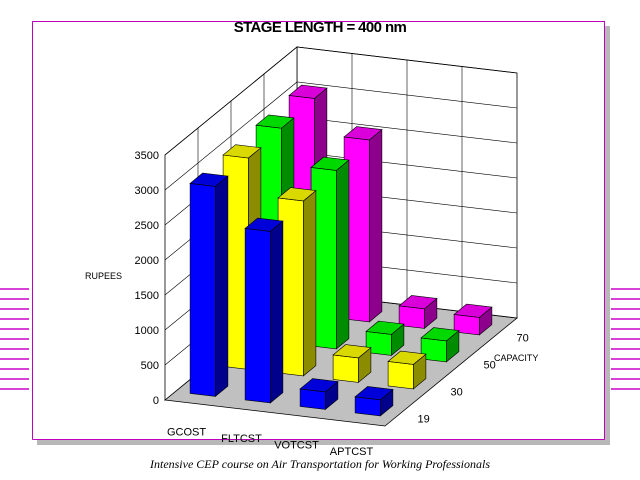 This screenshot has width=640, height=480. I want to click on category-tick-label: APTCST, so click(352, 452).